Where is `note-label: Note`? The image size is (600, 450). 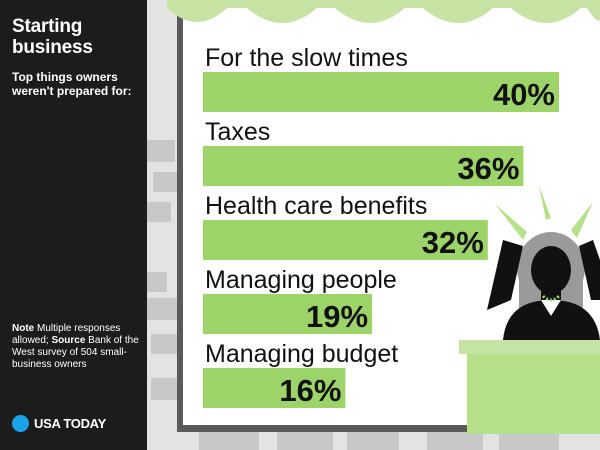
note-label: Note is located at coordinates (23, 328).